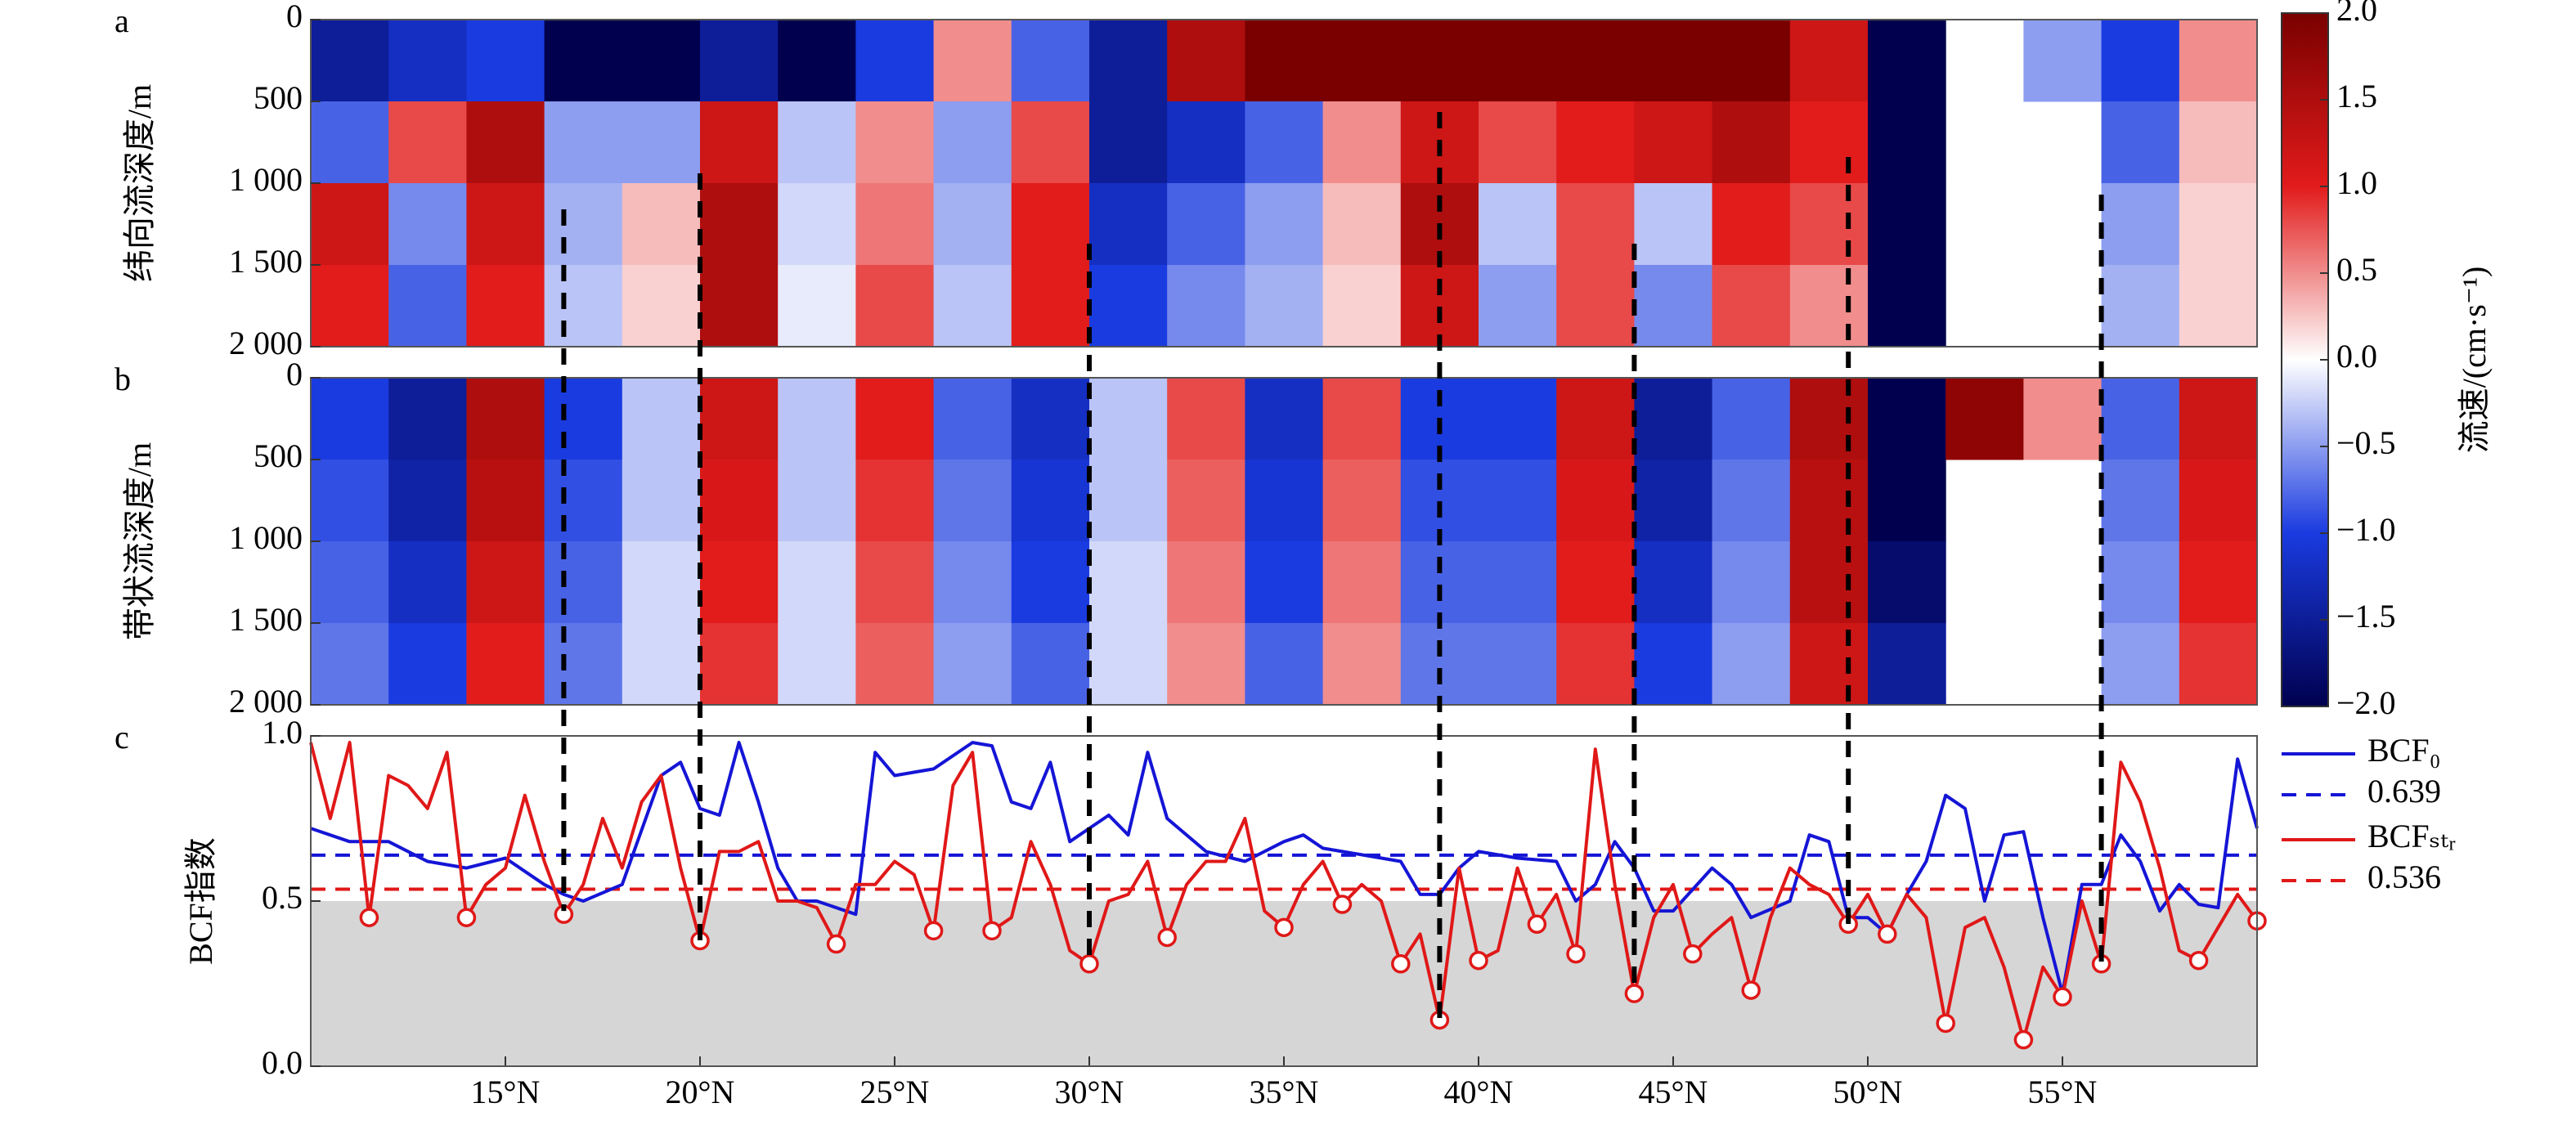  What do you see at coordinates (266, 343) in the screenshot?
I see `y-tick-label: 2 000` at bounding box center [266, 343].